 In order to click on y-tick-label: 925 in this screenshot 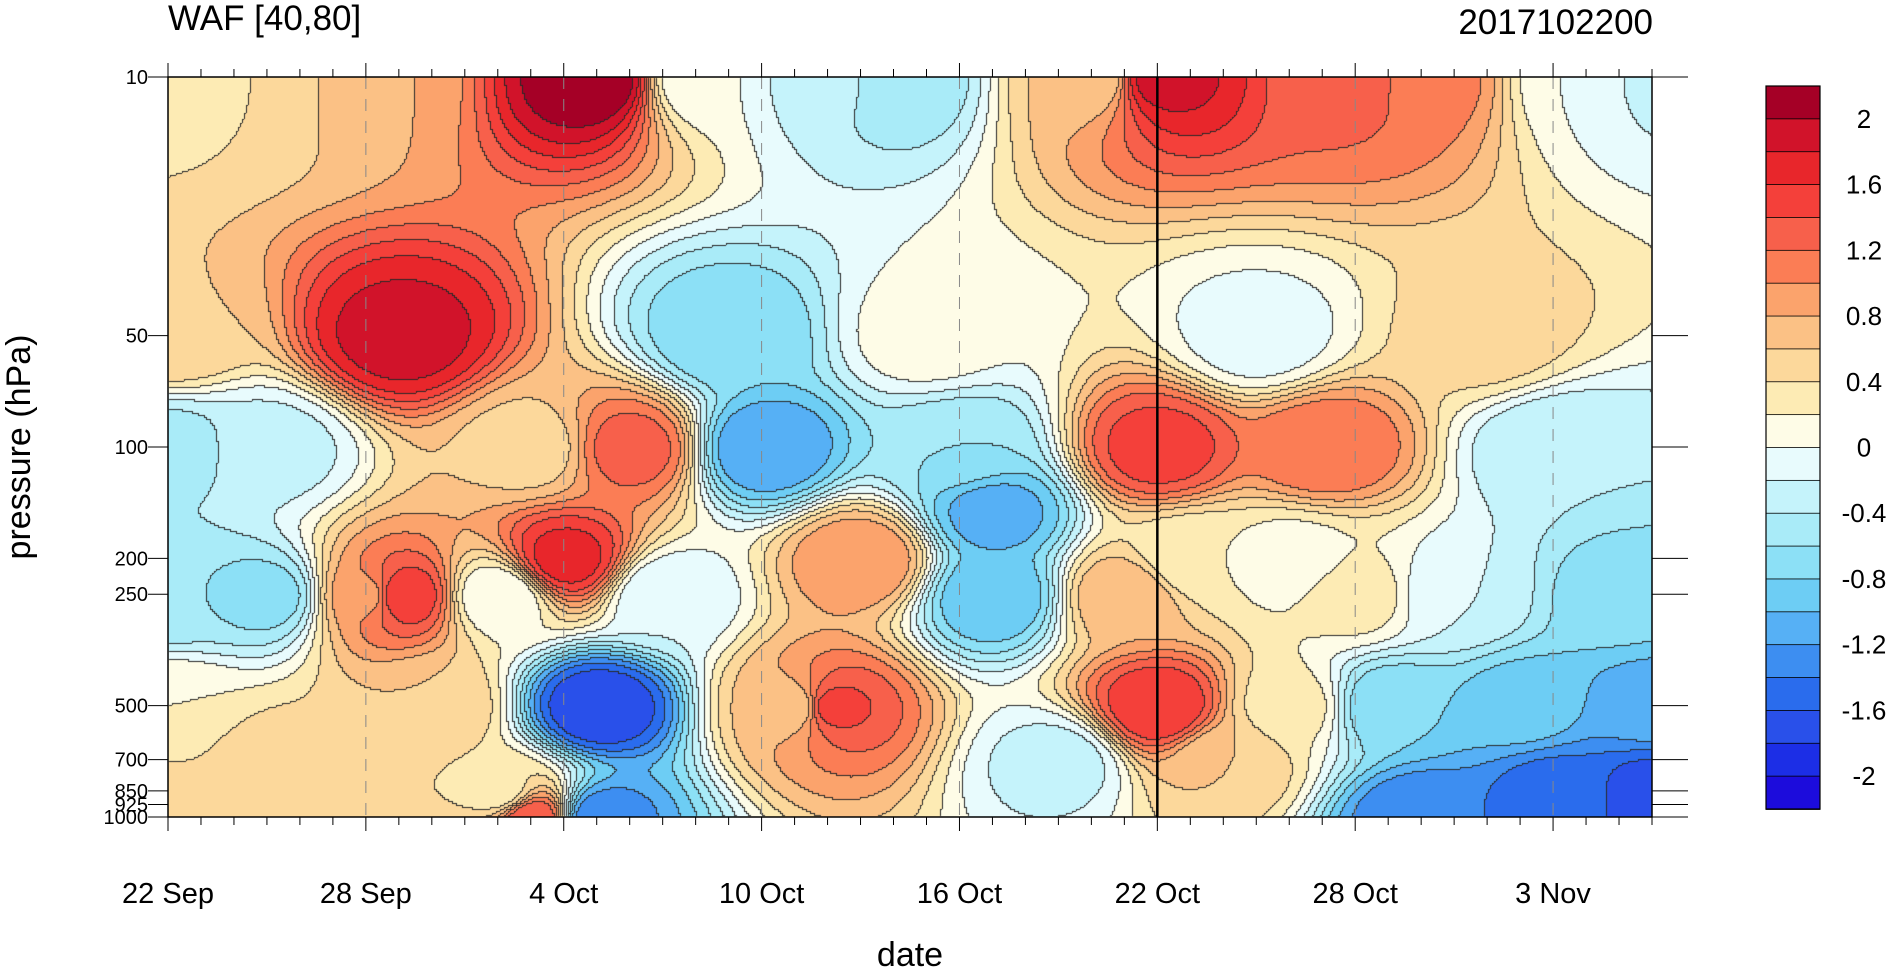, I will do `click(131, 805)`.